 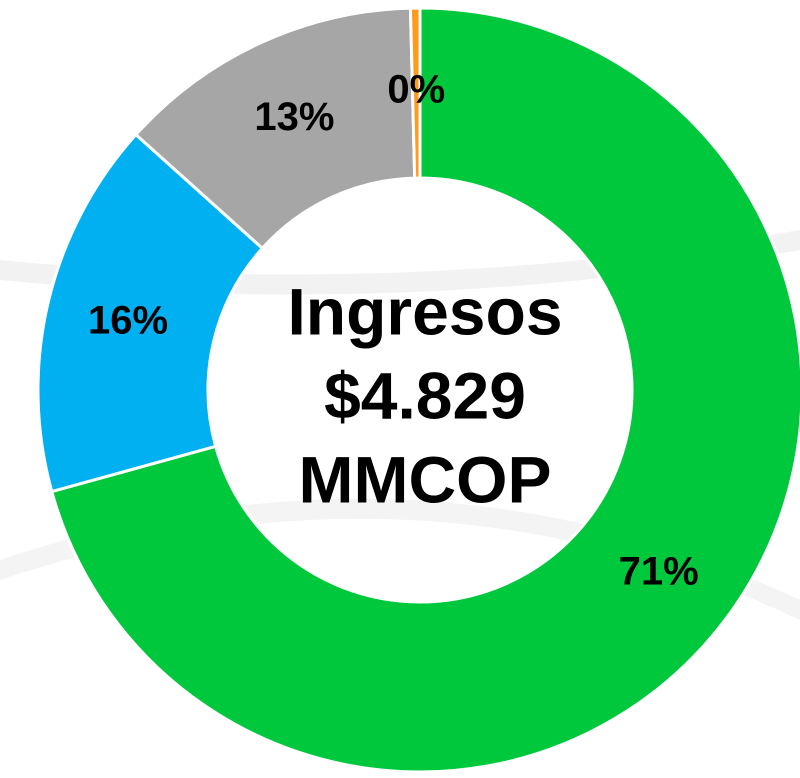 I want to click on center-label: Ingresos, so click(x=424, y=311).